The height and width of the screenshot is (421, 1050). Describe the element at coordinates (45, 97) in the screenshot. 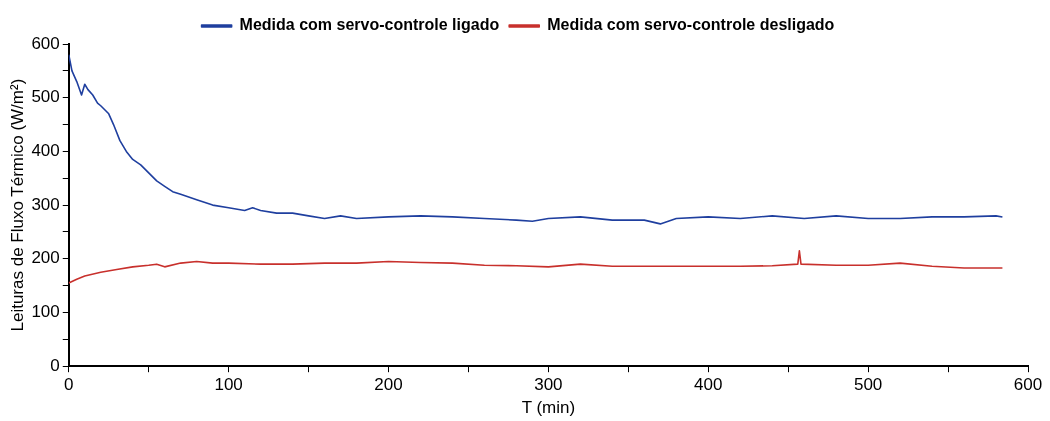

I see `y-tick-label: 500` at that location.